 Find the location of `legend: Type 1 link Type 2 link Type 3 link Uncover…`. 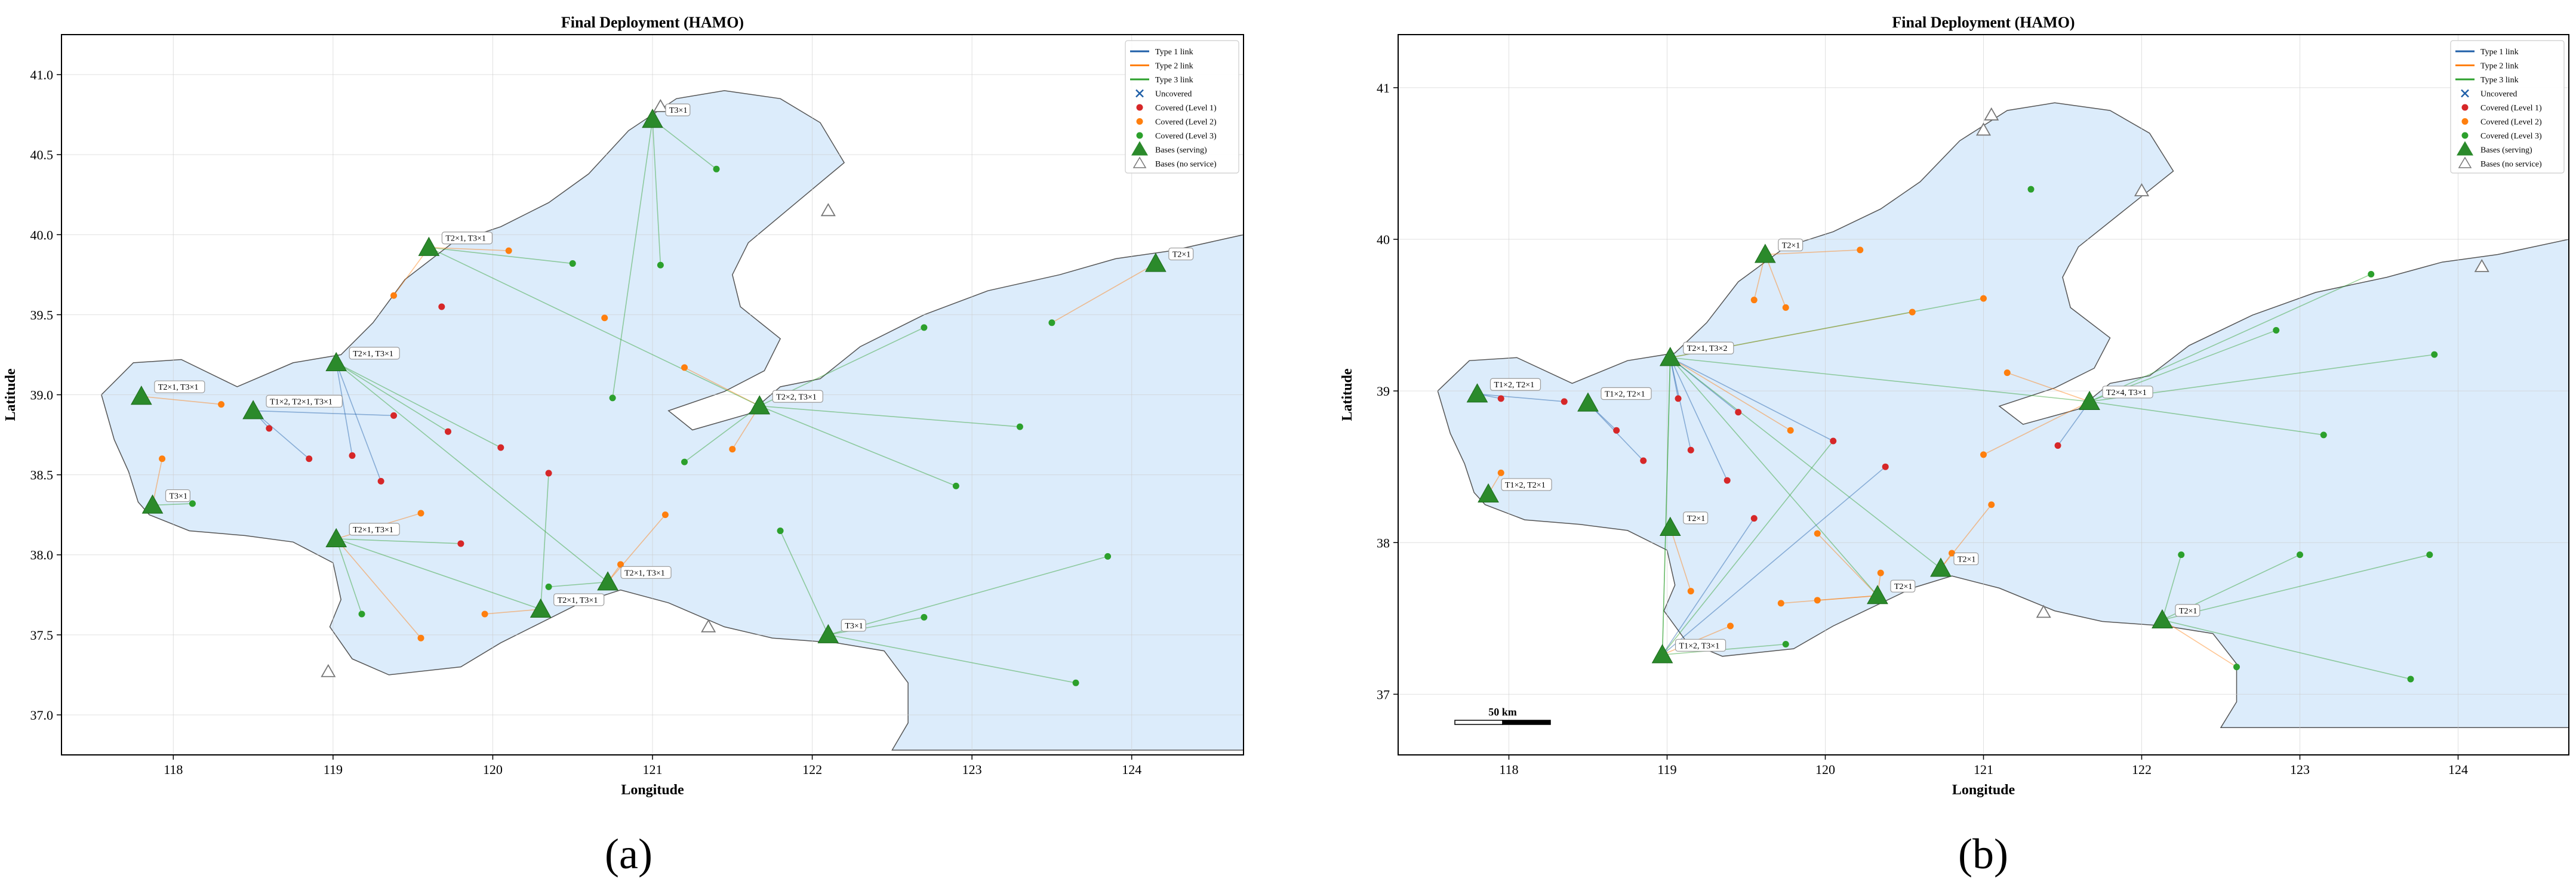

legend: Type 1 link Type 2 link Type 3 link Uncover… is located at coordinates (2507, 107).